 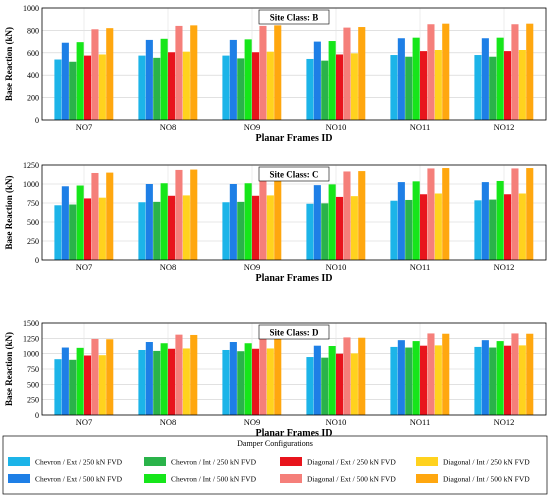 I want to click on y-tick-label: 600, so click(x=33, y=53).